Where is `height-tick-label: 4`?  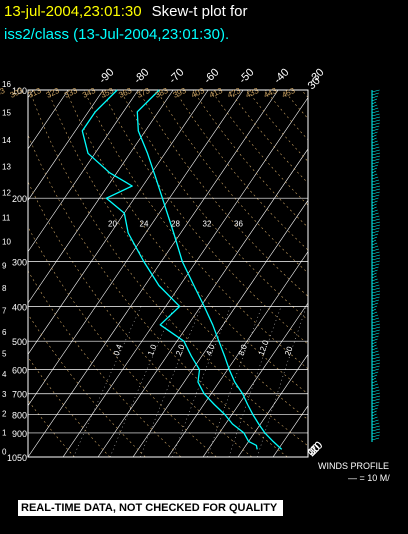
height-tick-label: 4 is located at coordinates (4, 374).